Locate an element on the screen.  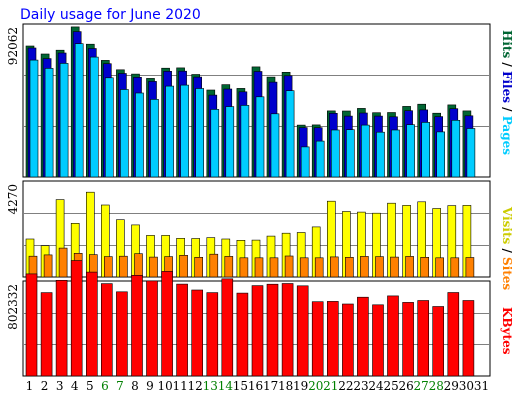
legend-item-top-4: Pages is located at coordinates (506, 136).